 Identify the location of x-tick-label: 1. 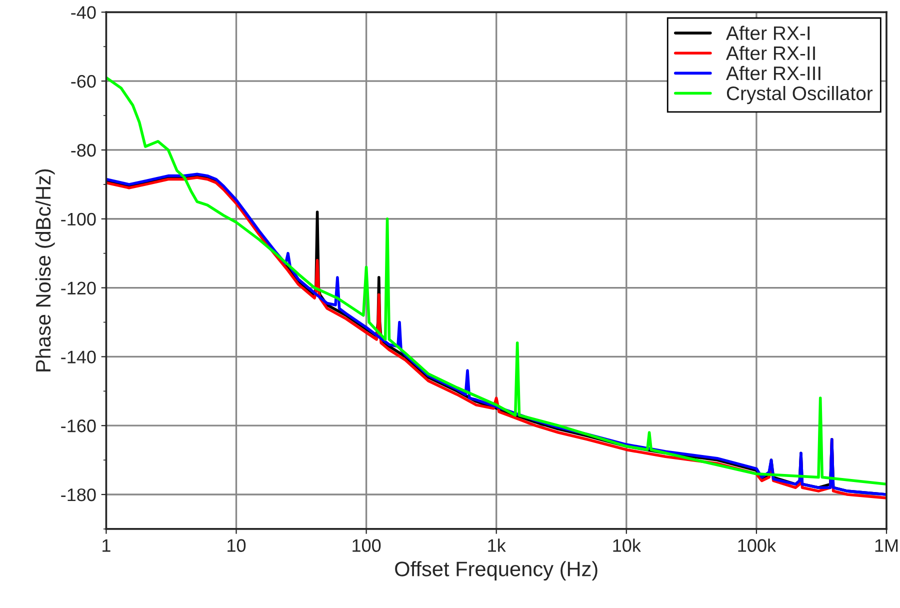
(106, 545).